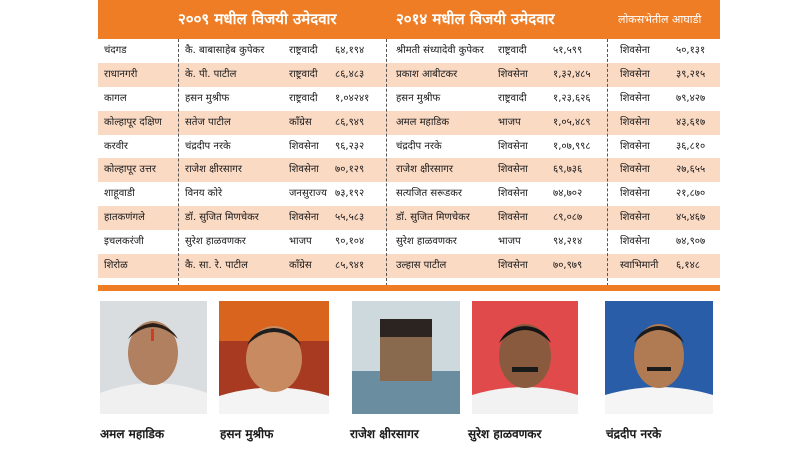  Describe the element at coordinates (572, 74) in the screenshot. I see `cell-votes-2014: १,३२,४८५` at that location.